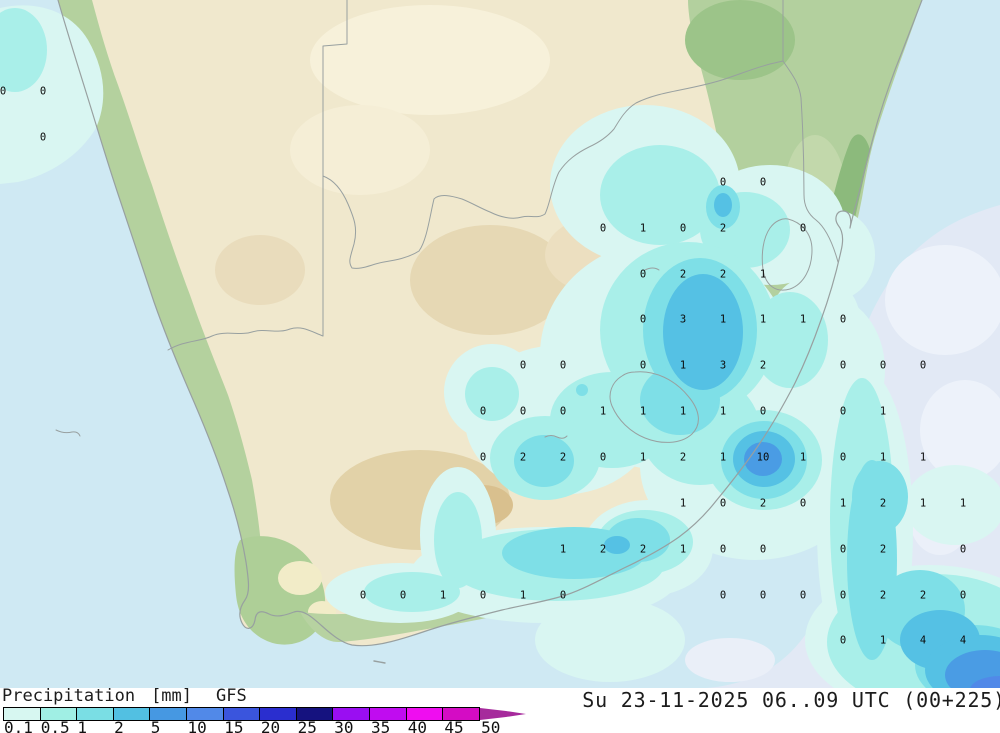  Describe the element at coordinates (197, 725) in the screenshot. I see `colorbar-tick-label: 10` at that location.